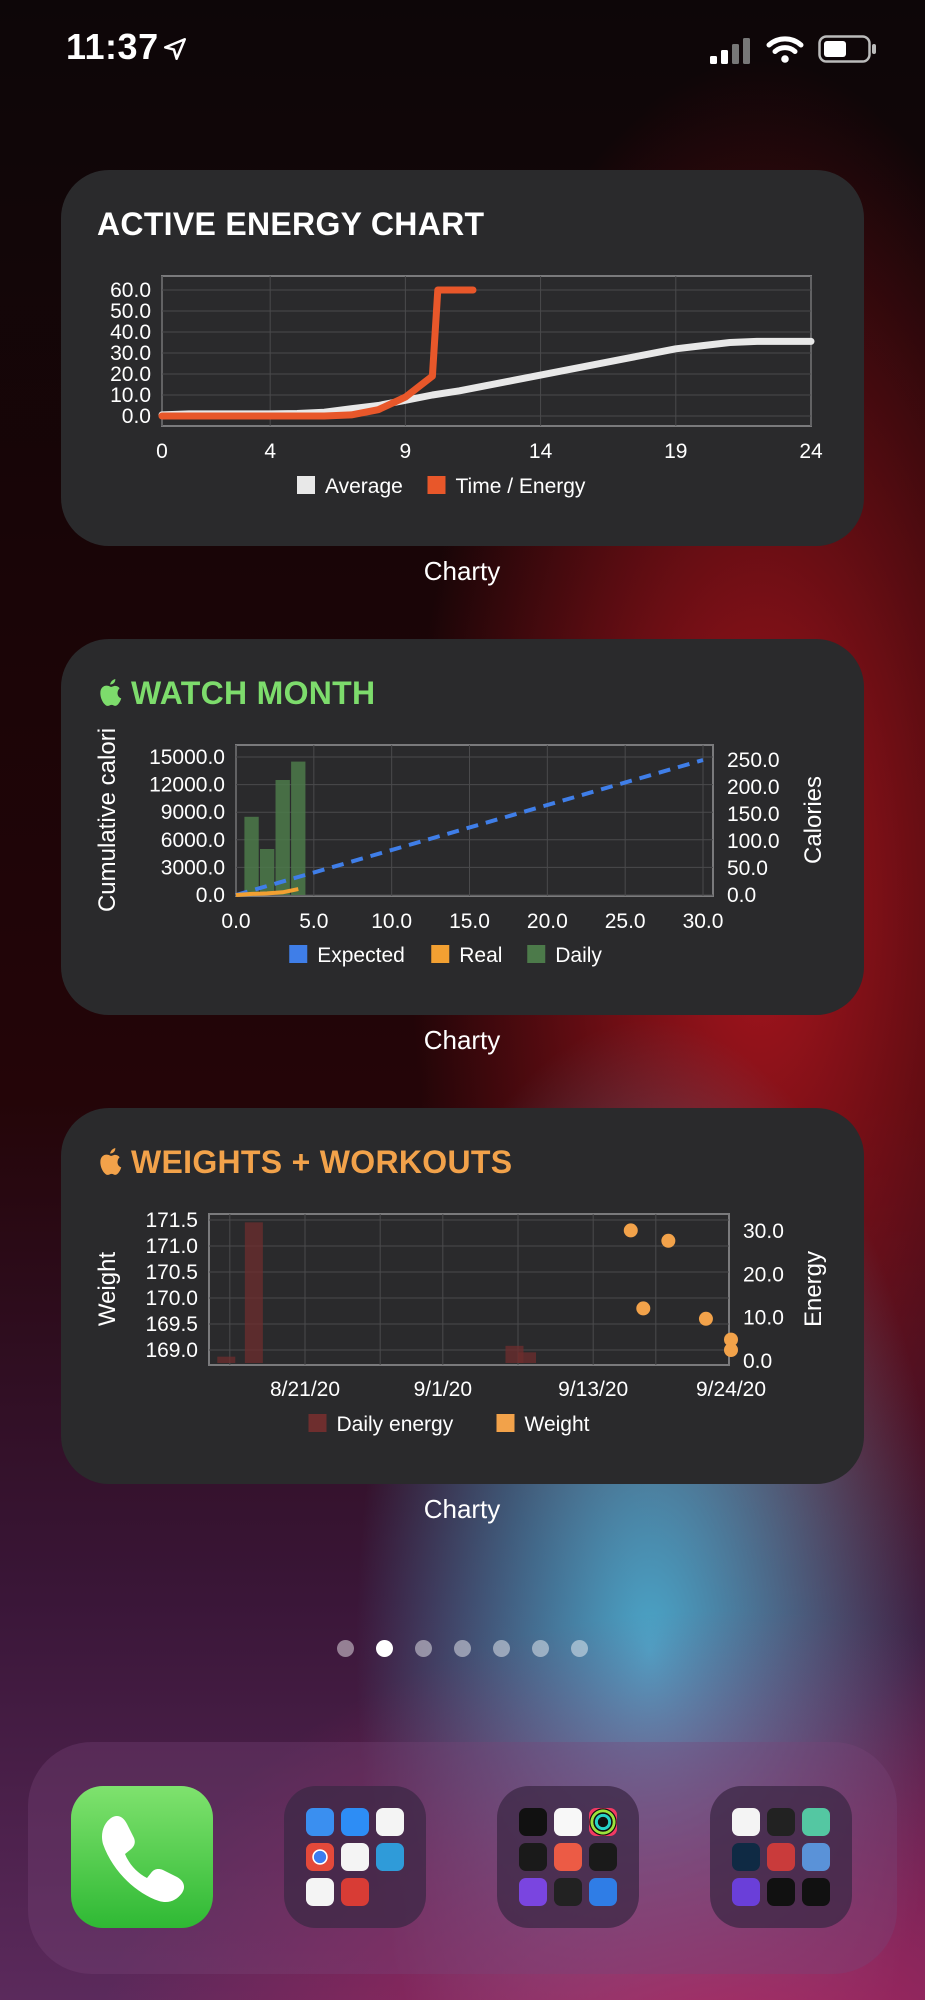 The image size is (925, 2000). Describe the element at coordinates (395, 1424) in the screenshot. I see `legend-label: Daily energy` at that location.